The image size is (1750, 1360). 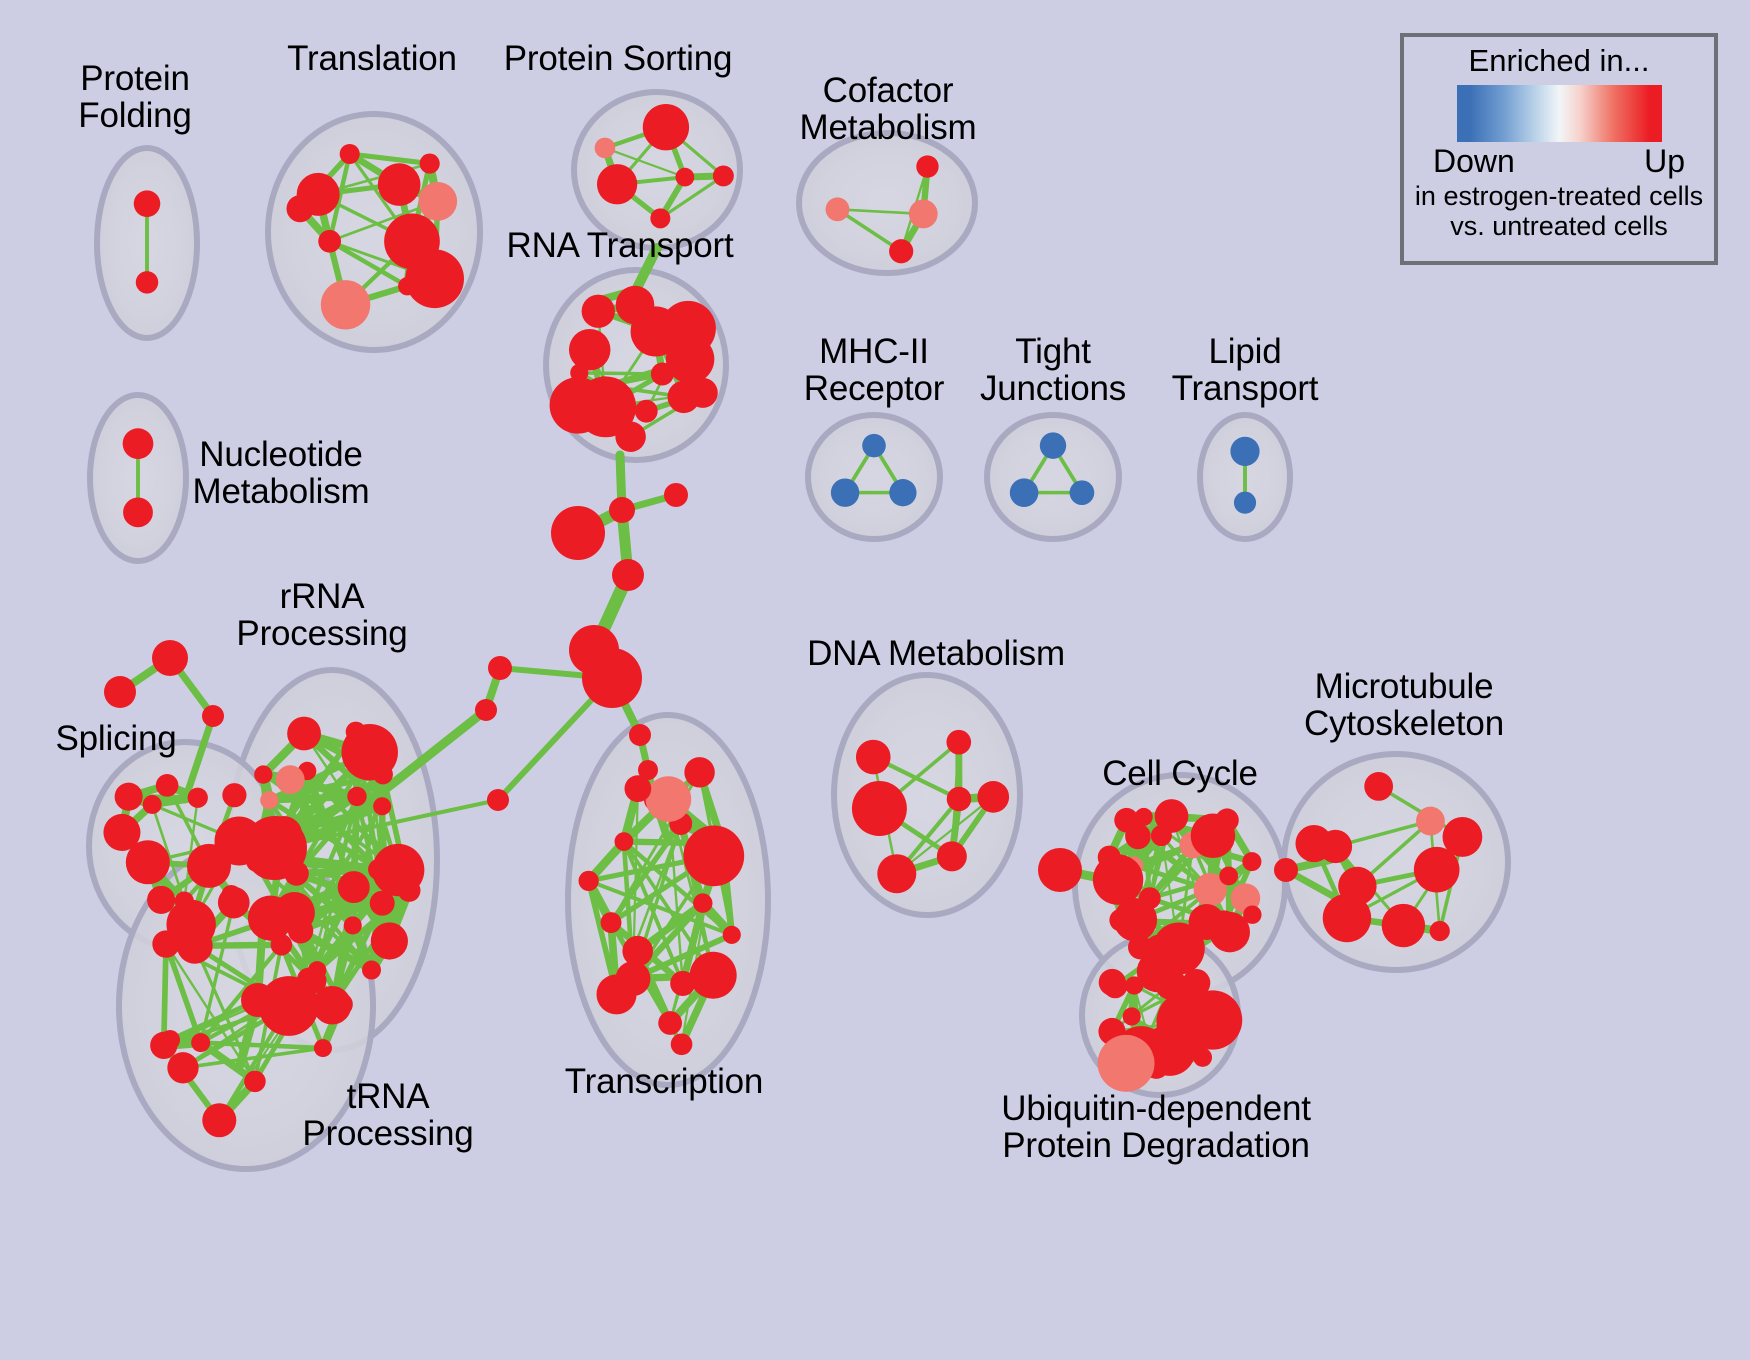 I want to click on cluster-label-lipid-transport: Lipid Transport, so click(x=1245, y=370).